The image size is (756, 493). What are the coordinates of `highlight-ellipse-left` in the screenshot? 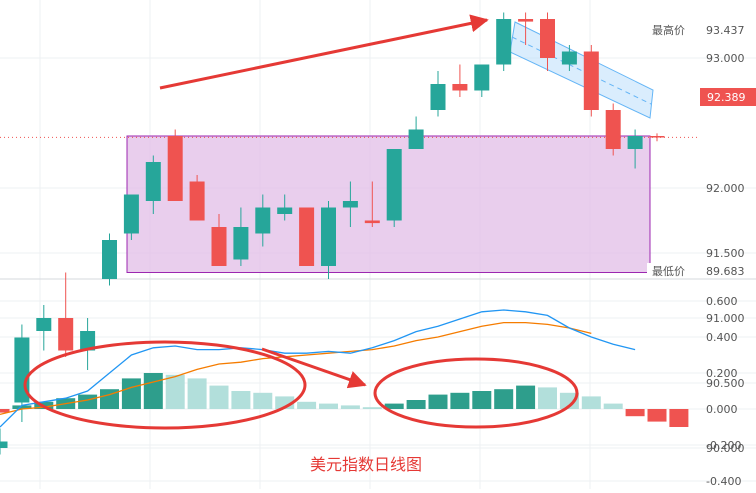 It's located at (165, 385).